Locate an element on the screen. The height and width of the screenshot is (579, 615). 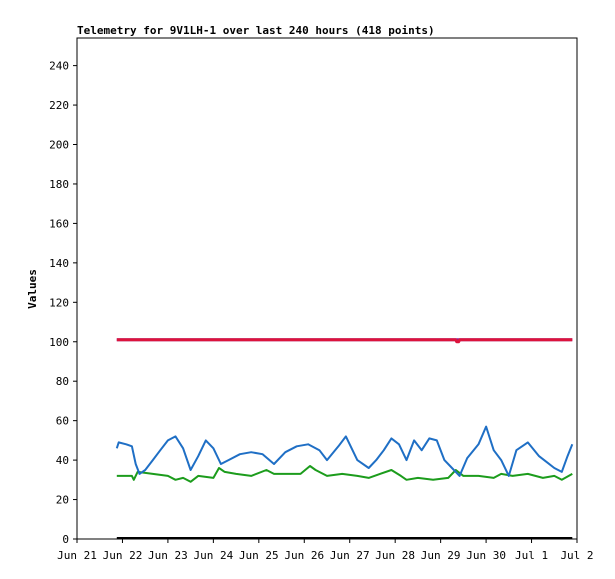
x-tick-label: Jun 25 is located at coordinates (259, 555).